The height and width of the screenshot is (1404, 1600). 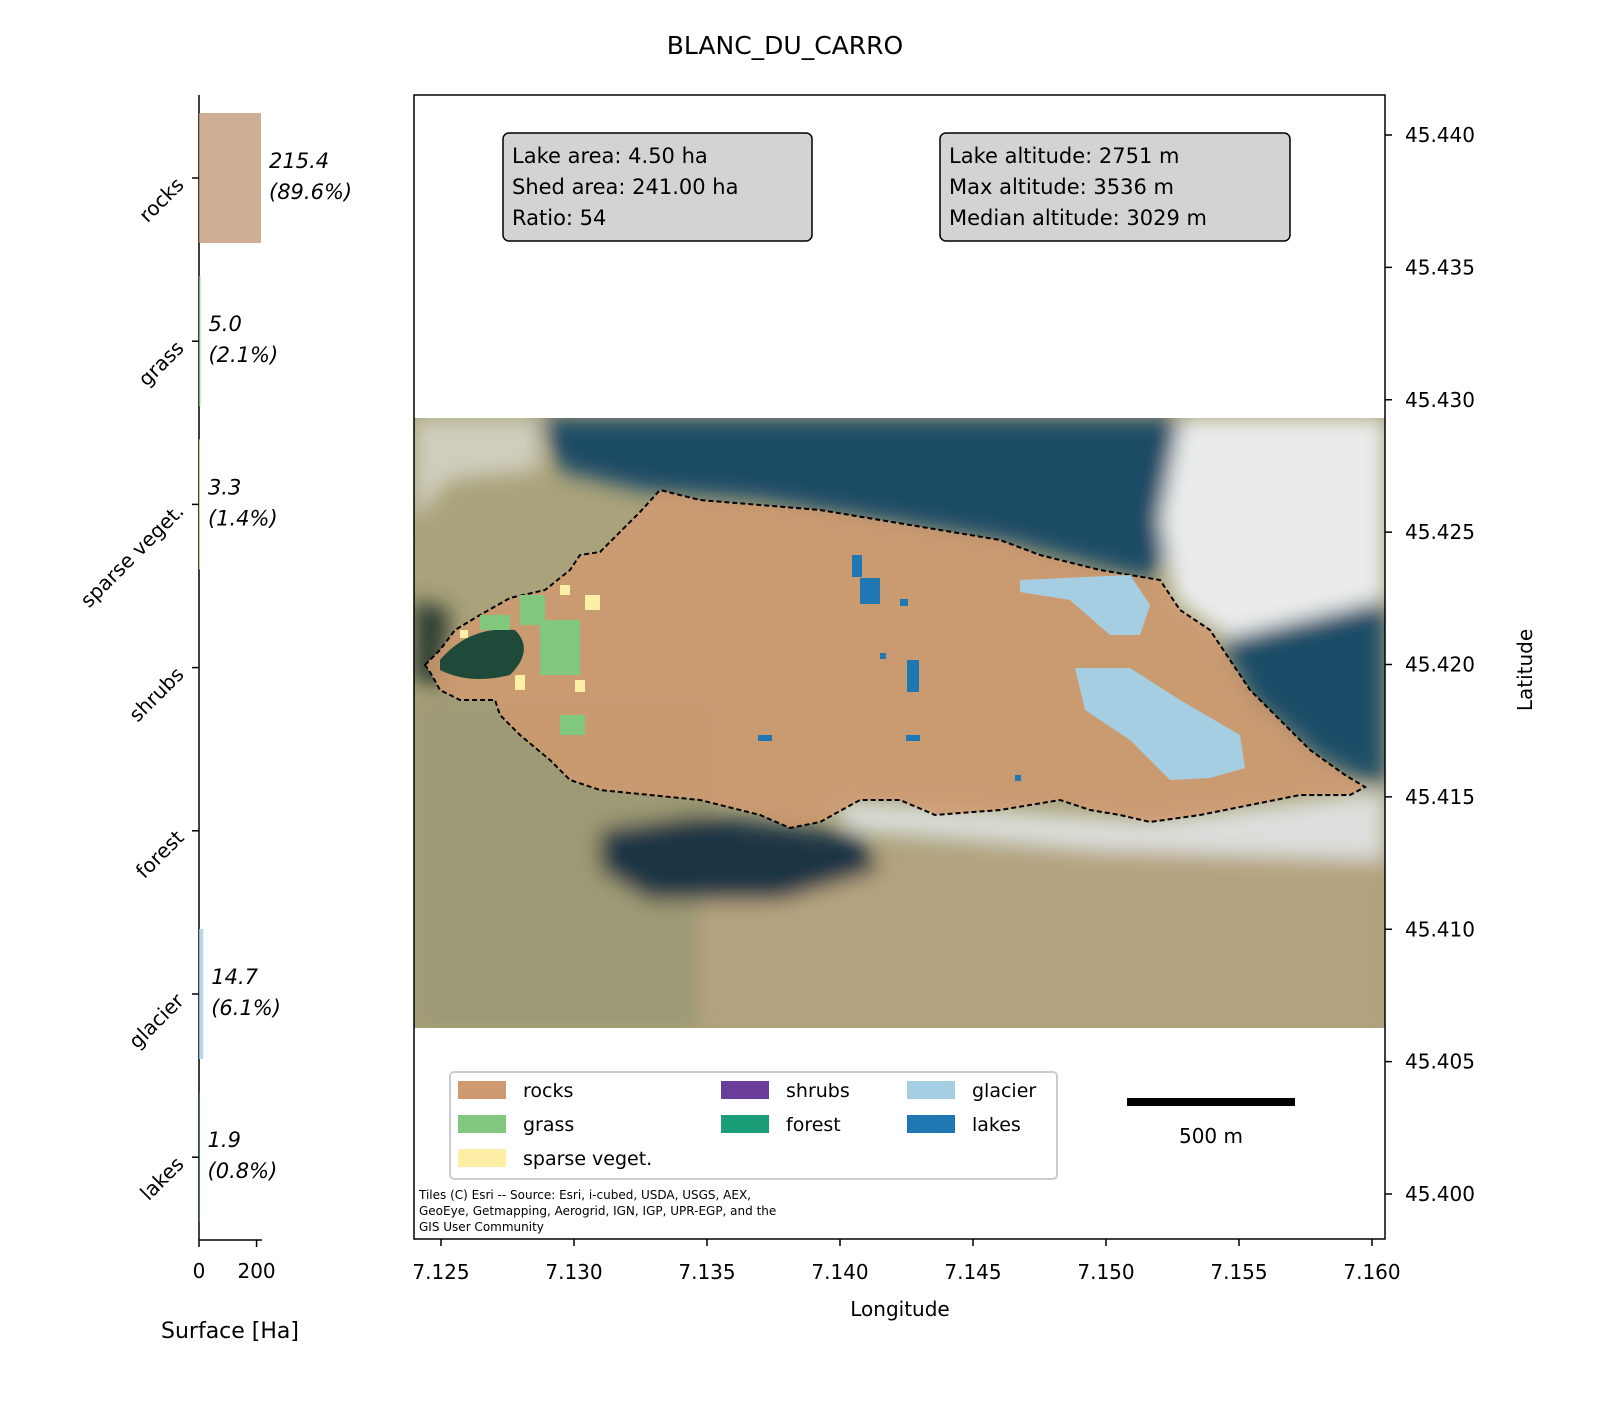 I want to click on y-tick-label: grass, so click(x=160, y=363).